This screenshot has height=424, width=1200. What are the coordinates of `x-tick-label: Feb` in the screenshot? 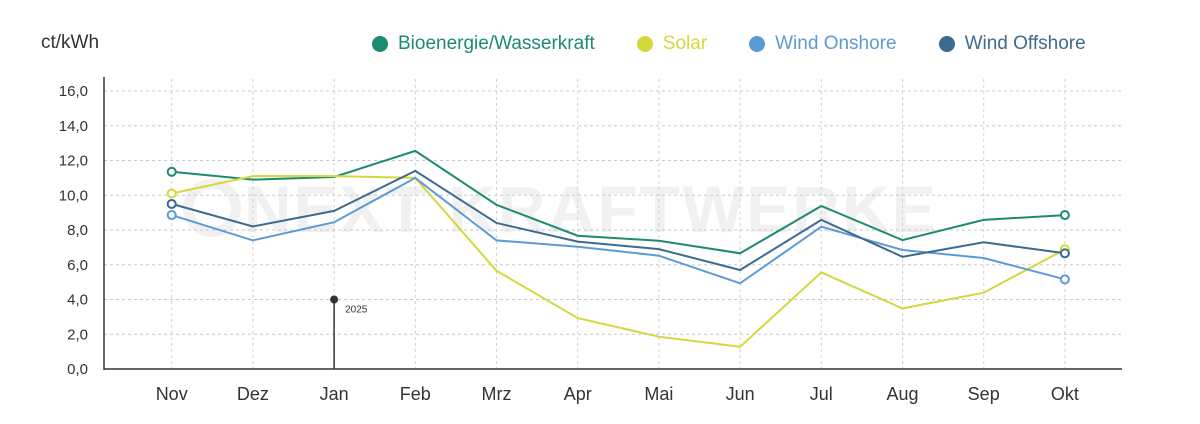 It's located at (415, 394).